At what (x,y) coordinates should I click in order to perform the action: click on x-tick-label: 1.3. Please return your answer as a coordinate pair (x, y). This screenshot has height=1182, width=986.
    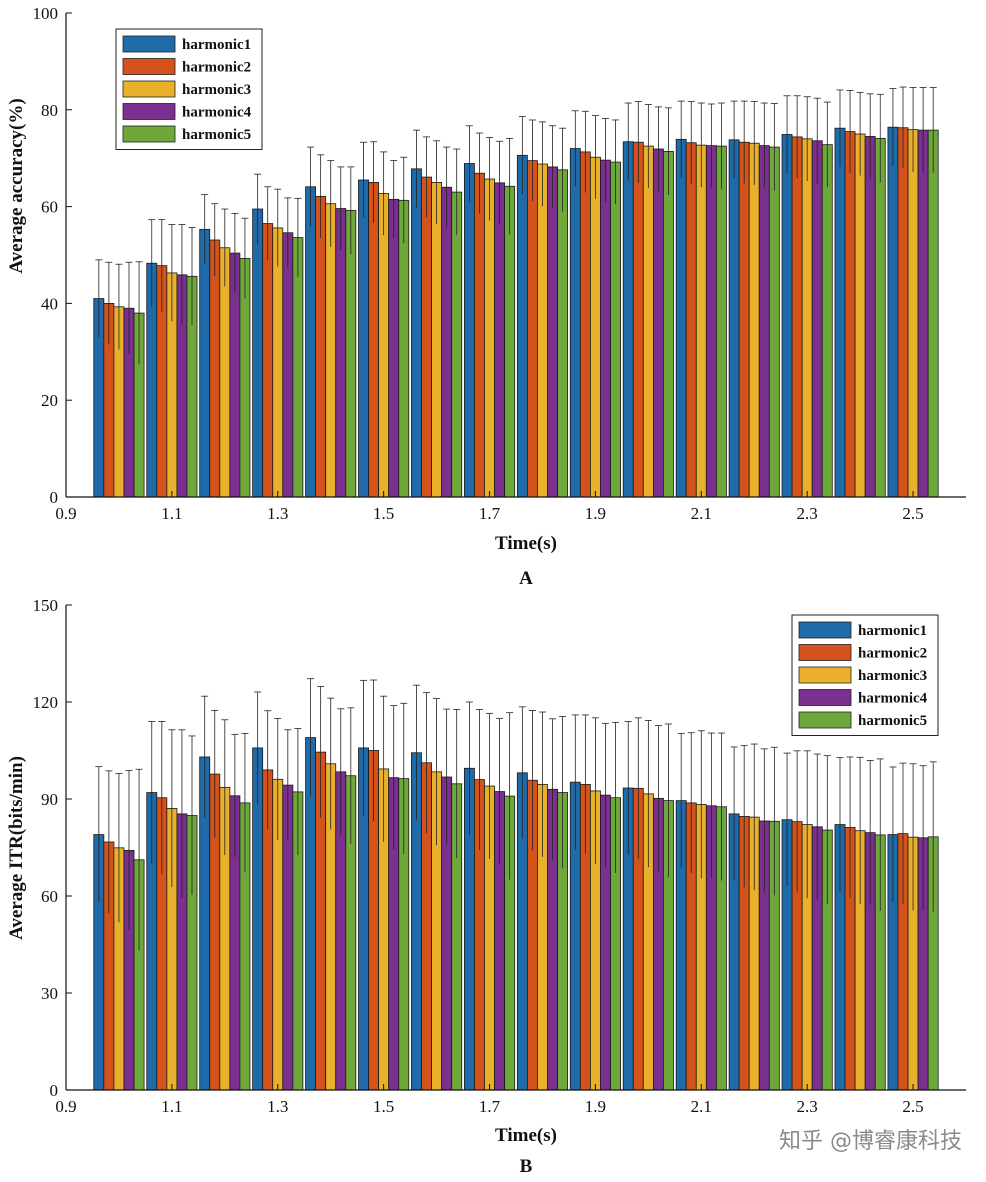
    Looking at the image, I should click on (277, 513).